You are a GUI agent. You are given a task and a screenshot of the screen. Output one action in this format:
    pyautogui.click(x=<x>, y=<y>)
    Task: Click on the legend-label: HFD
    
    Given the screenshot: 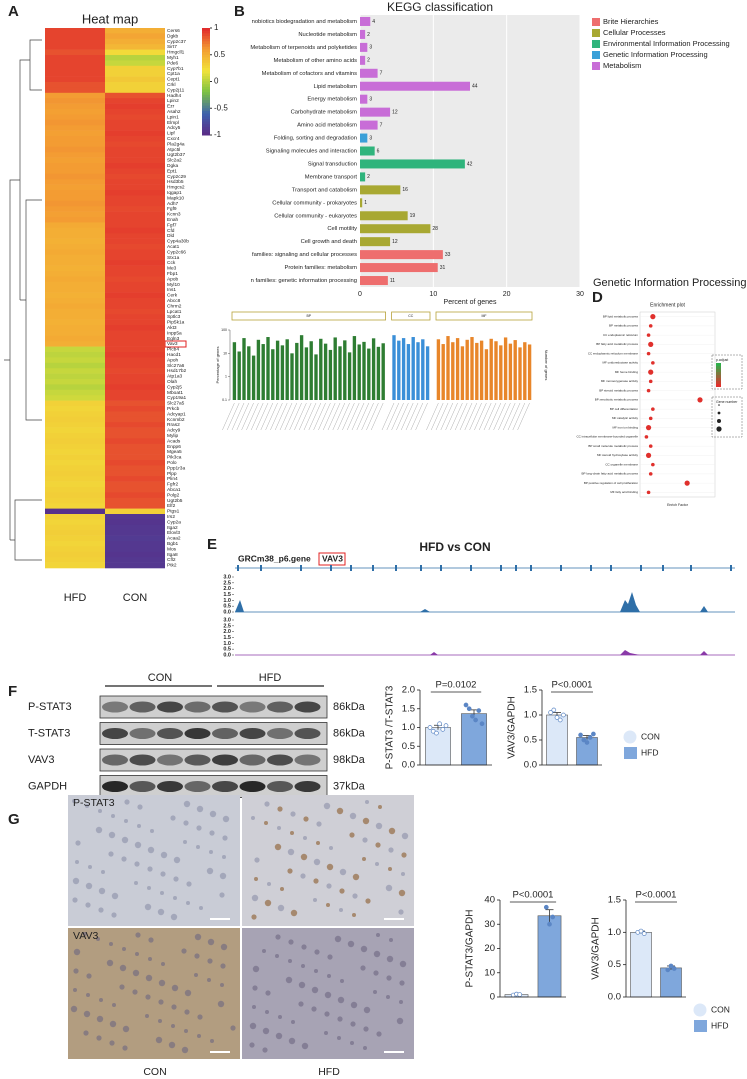 What is the action you would take?
    pyautogui.click(x=649, y=752)
    